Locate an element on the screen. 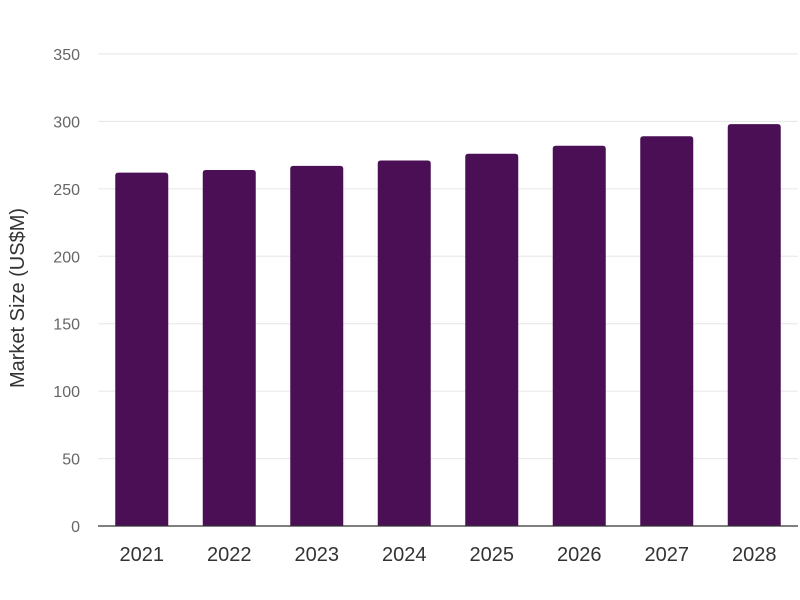 The height and width of the screenshot is (600, 800). bar-2027 is located at coordinates (667, 331).